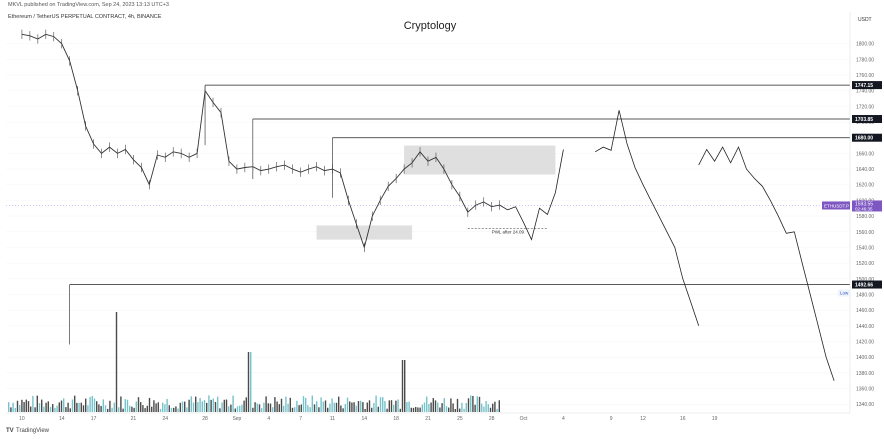 The width and height of the screenshot is (884, 439). I want to click on y-tick-label: 1580.00, so click(865, 217).